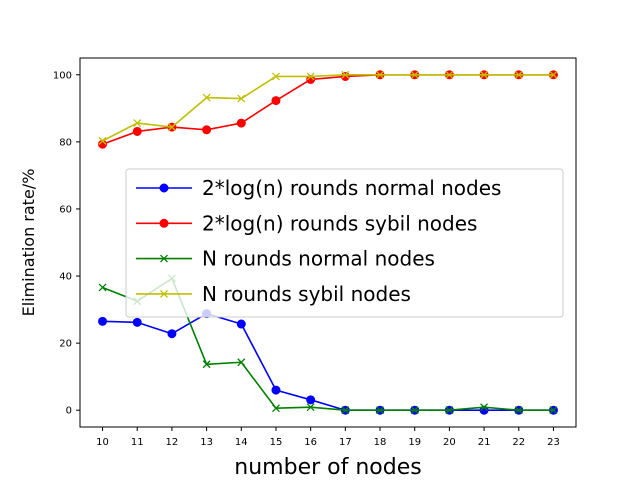 This screenshot has width=640, height=480. What do you see at coordinates (276, 442) in the screenshot?
I see `x-tick-label: 15` at bounding box center [276, 442].